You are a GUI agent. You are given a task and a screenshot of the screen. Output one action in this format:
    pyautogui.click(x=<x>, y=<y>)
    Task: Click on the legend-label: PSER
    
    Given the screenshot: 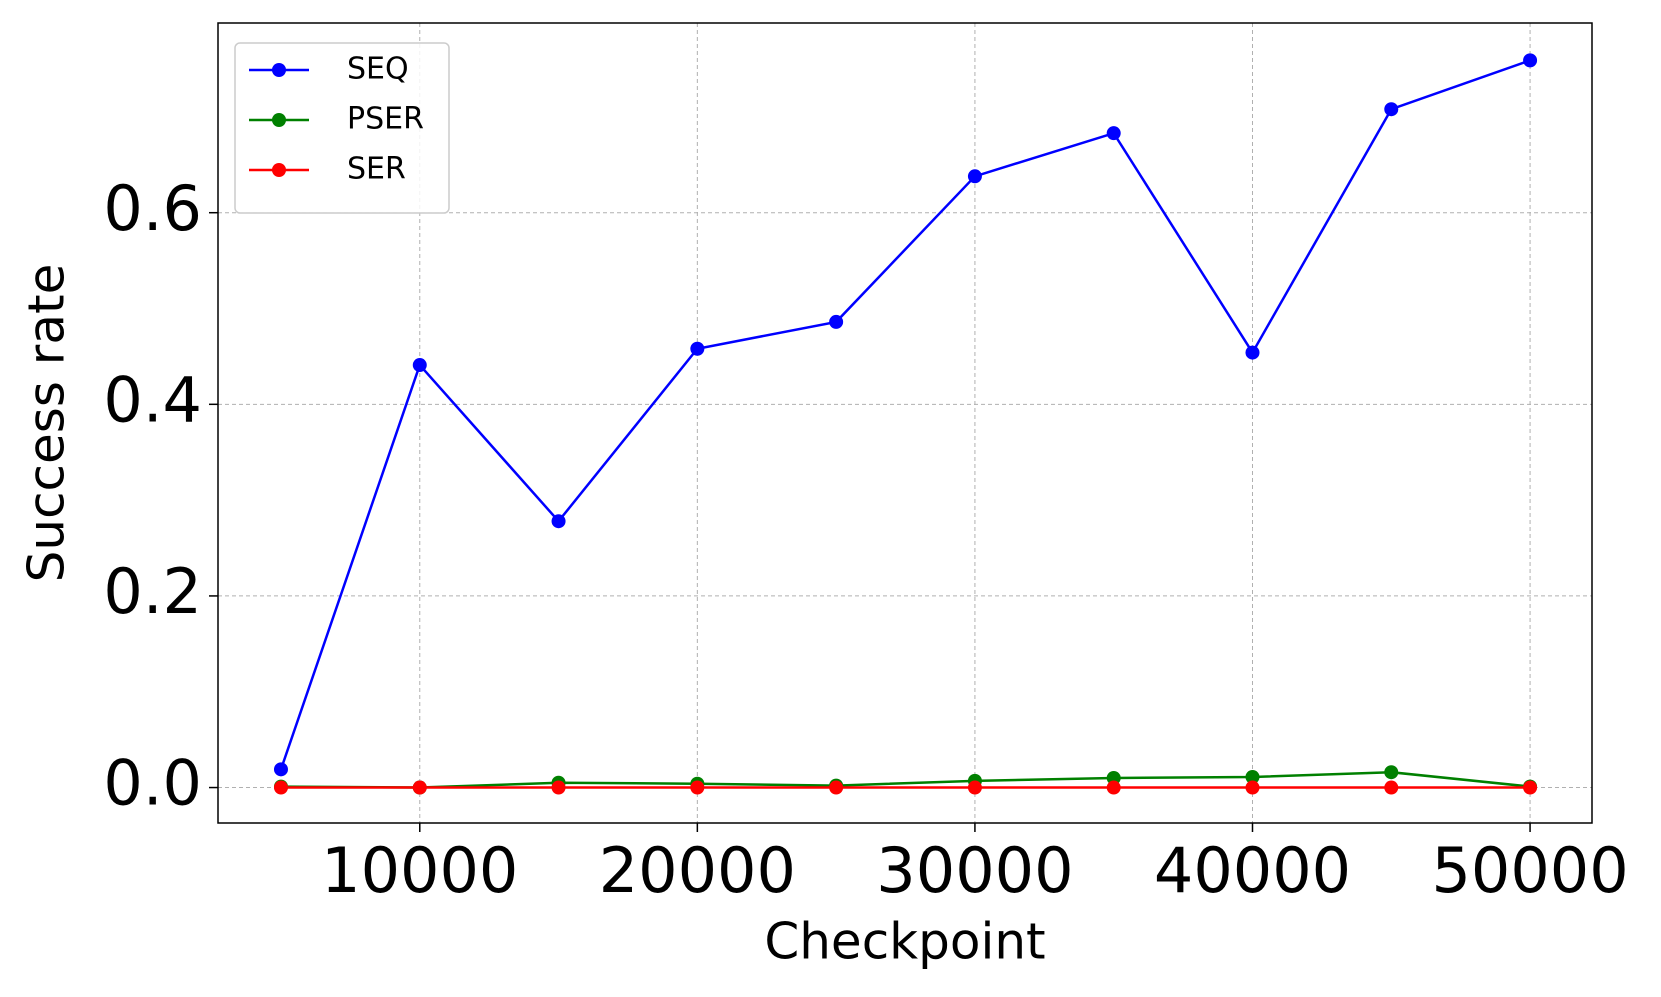 What is the action you would take?
    pyautogui.click(x=385, y=119)
    